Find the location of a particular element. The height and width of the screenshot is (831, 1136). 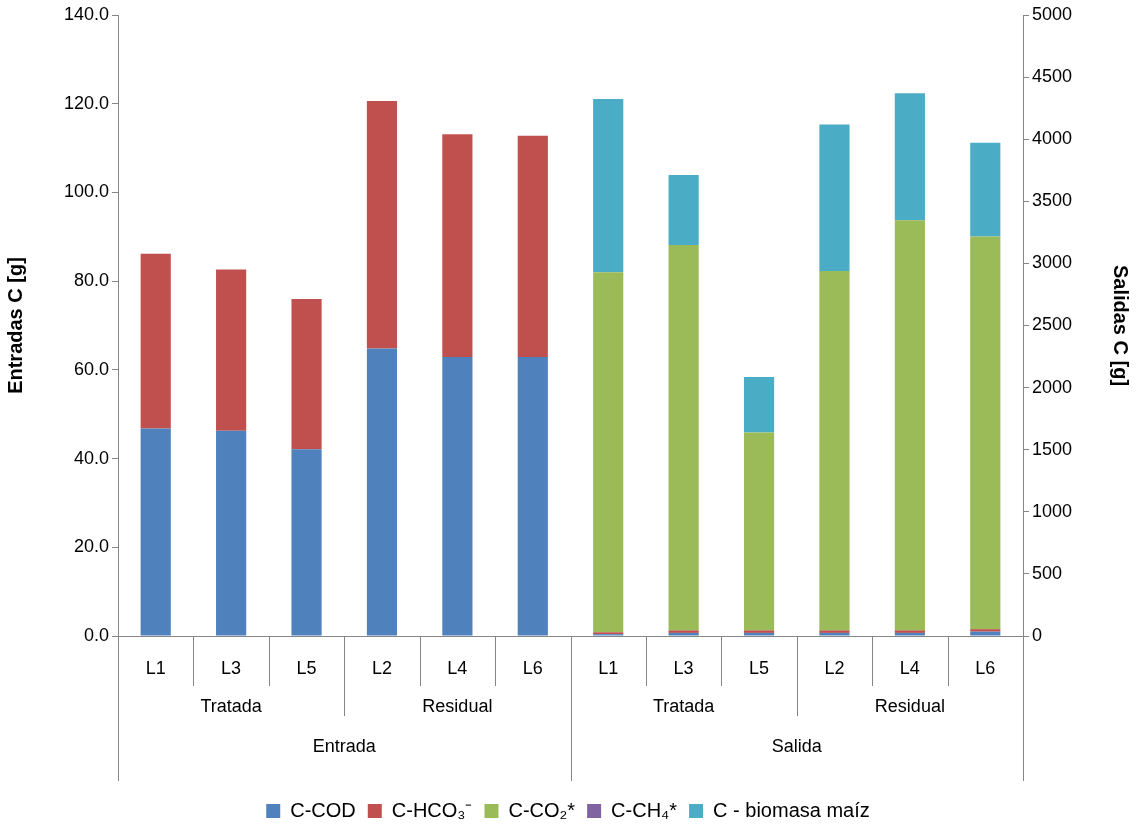

y2-tick-label: 2000 is located at coordinates (1052, 386).